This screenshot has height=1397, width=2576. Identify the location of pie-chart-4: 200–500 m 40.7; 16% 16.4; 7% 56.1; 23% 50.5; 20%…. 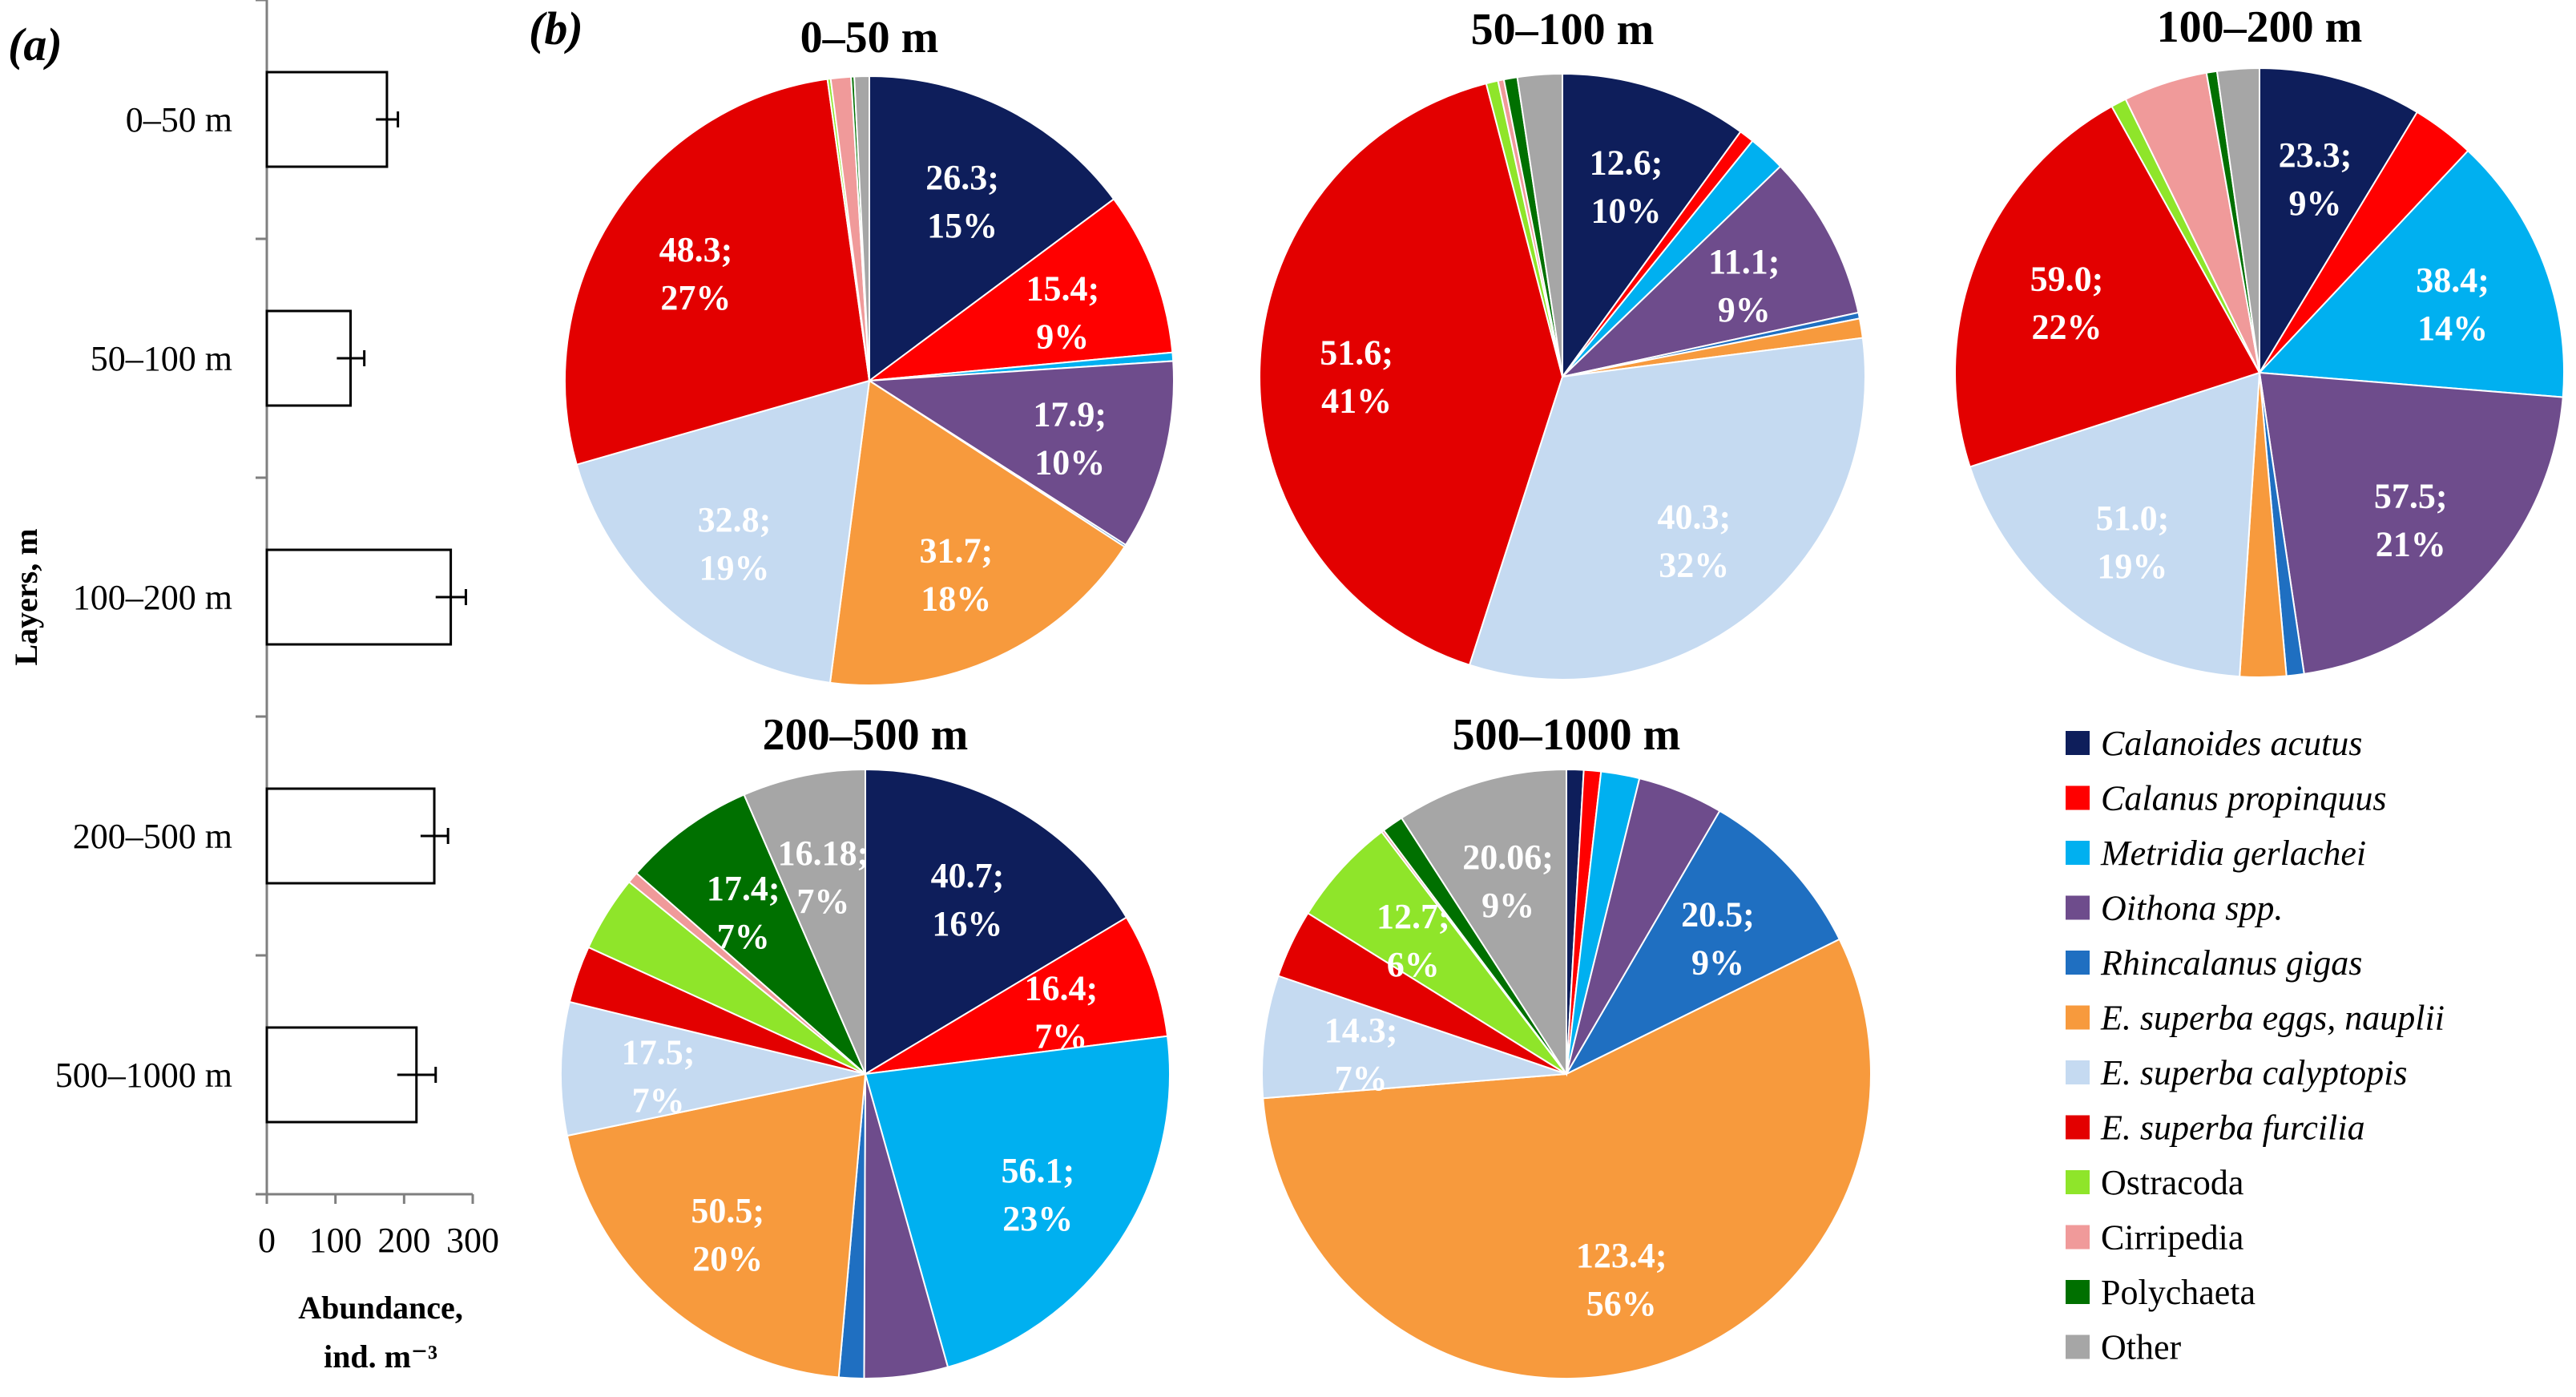
(865, 1045).